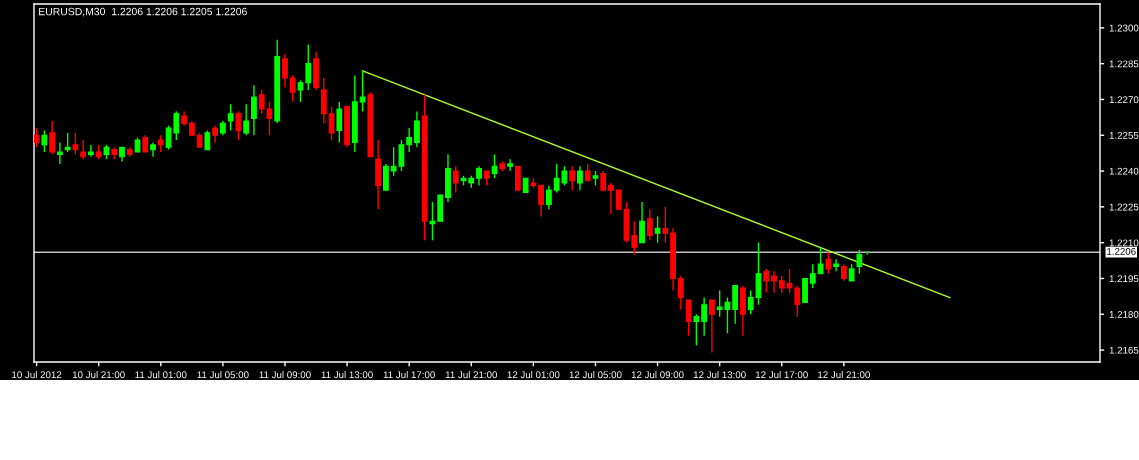 The image size is (1139, 460). Describe the element at coordinates (844, 375) in the screenshot. I see `x-tick-label: 12 Jul 21:00` at that location.